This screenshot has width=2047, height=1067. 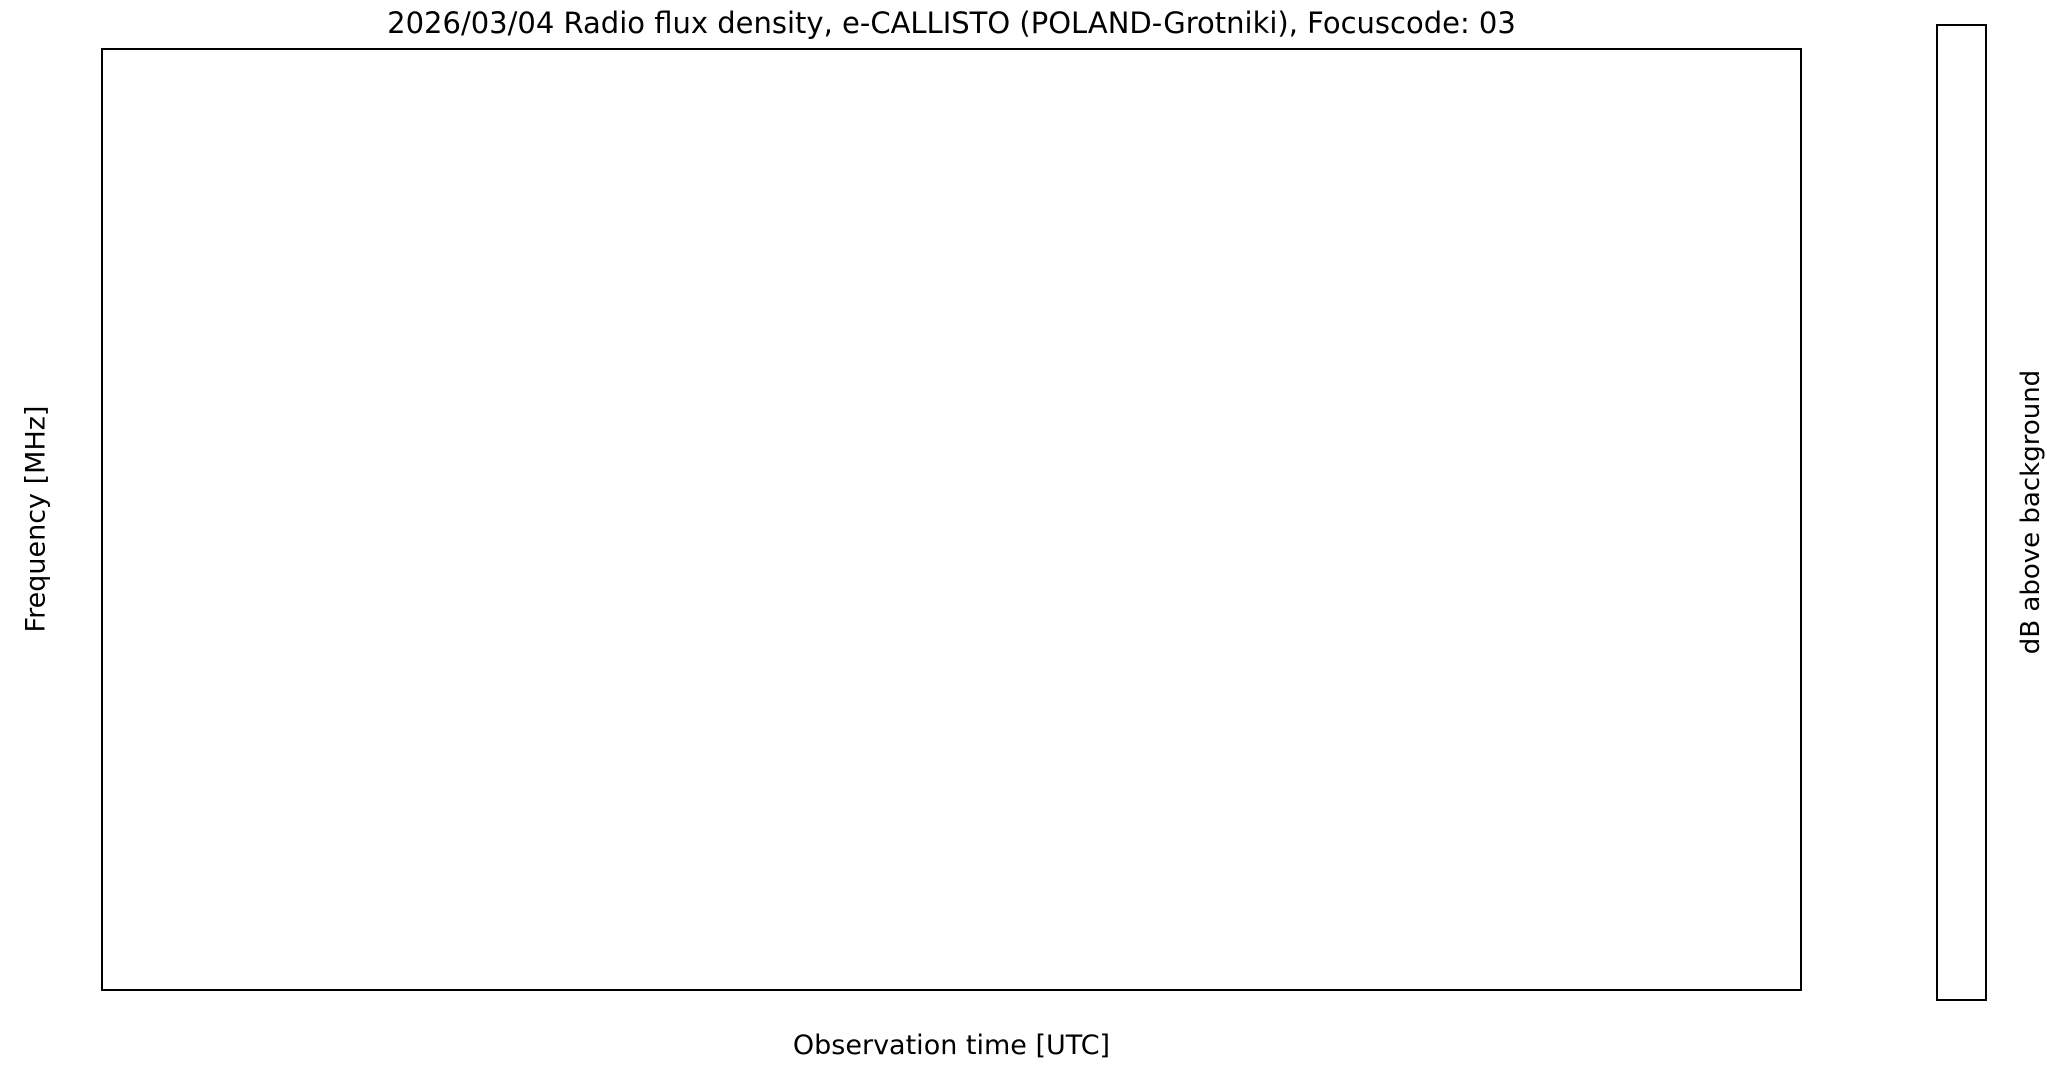 What do you see at coordinates (36, 519) in the screenshot?
I see `y-axis-label: Frequency [MHz]` at bounding box center [36, 519].